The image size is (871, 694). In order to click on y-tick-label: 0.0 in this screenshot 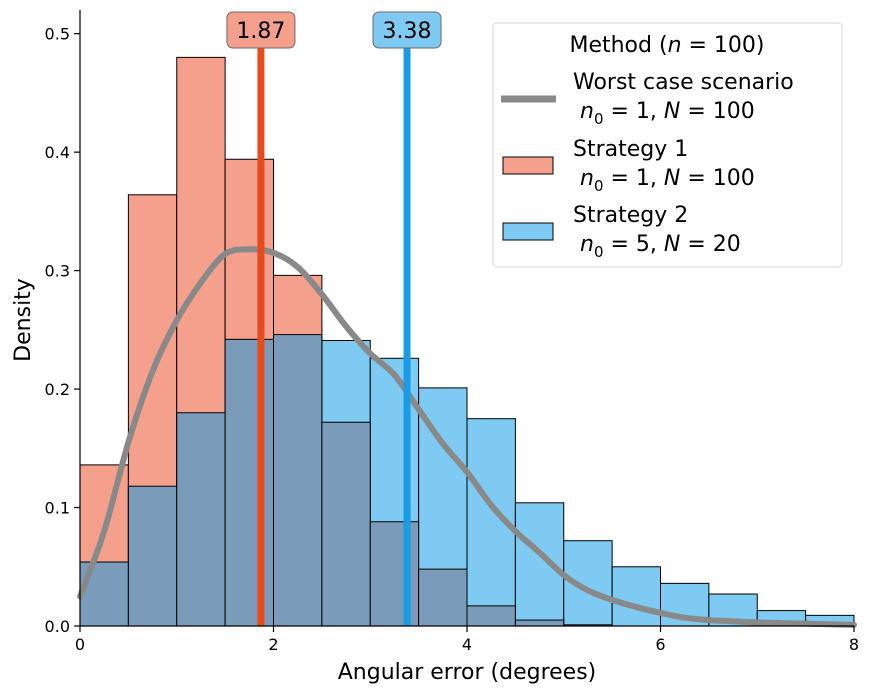, I will do `click(57, 626)`.